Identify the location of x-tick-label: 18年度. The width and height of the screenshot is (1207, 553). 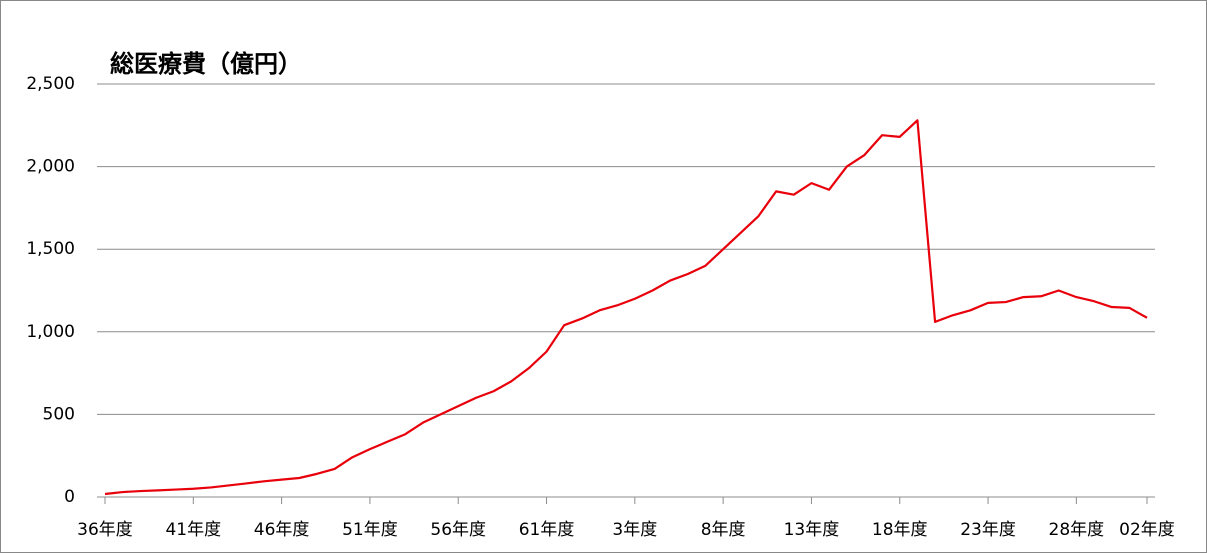
(900, 530).